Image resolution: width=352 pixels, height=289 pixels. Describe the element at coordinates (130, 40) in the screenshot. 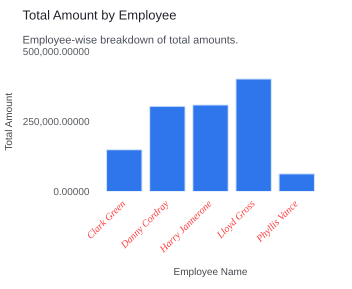

I see `chart-subtitle: Employee-wise breakdown of total amounts.` at that location.